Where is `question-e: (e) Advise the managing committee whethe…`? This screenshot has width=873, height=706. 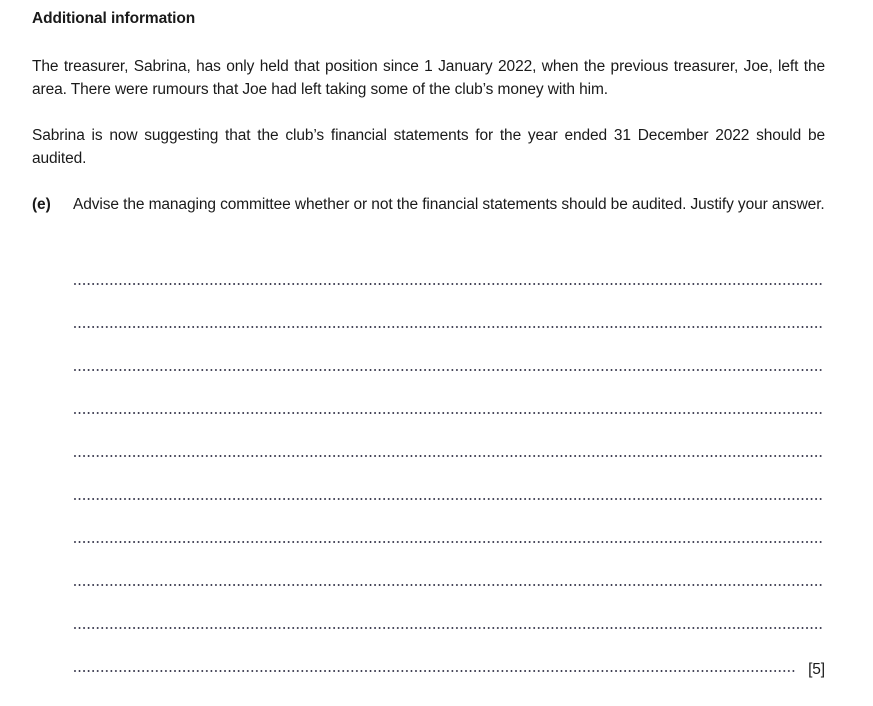 question-e: (e) Advise the managing committee whethe… is located at coordinates (428, 205).